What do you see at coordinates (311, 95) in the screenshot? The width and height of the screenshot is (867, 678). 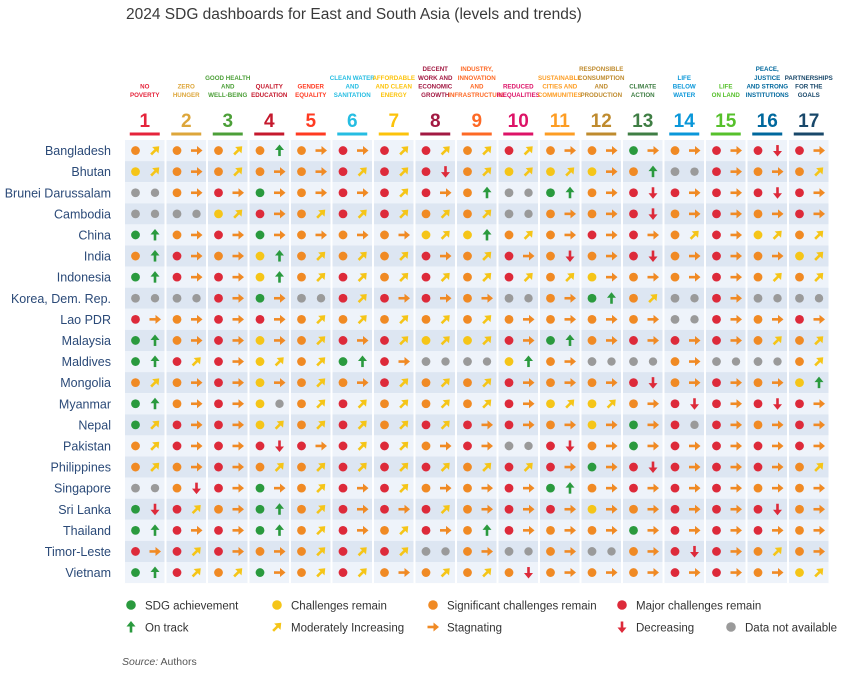 I see `goal-label-5: EQUALITY` at bounding box center [311, 95].